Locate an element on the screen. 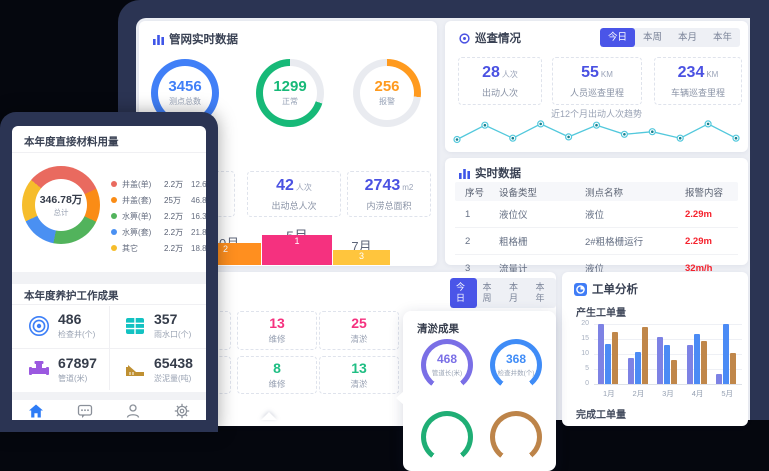 The image size is (769, 471). gauge-label: 报警 is located at coordinates (387, 101).